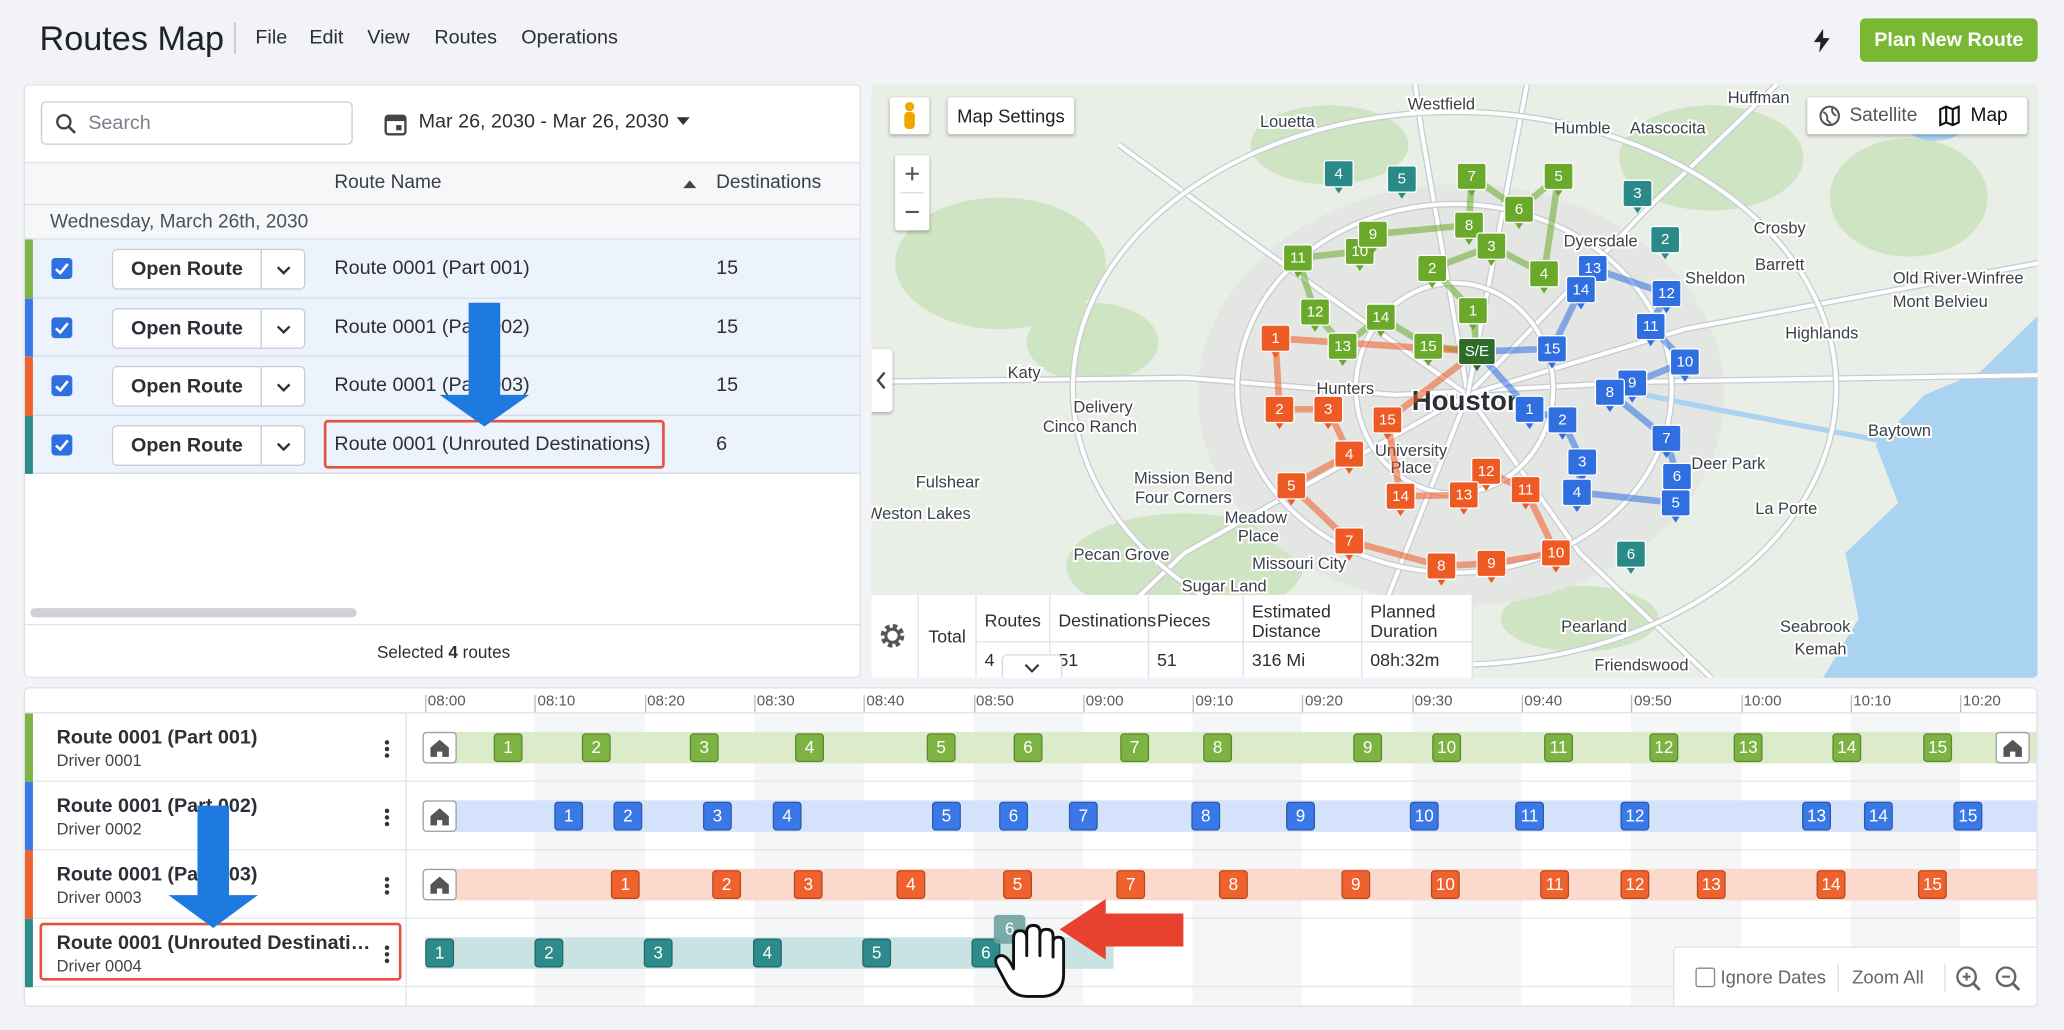 Image resolution: width=2064 pixels, height=1030 pixels. Describe the element at coordinates (1417, 660) in the screenshot. I see `summary-value: 08h:32m` at that location.